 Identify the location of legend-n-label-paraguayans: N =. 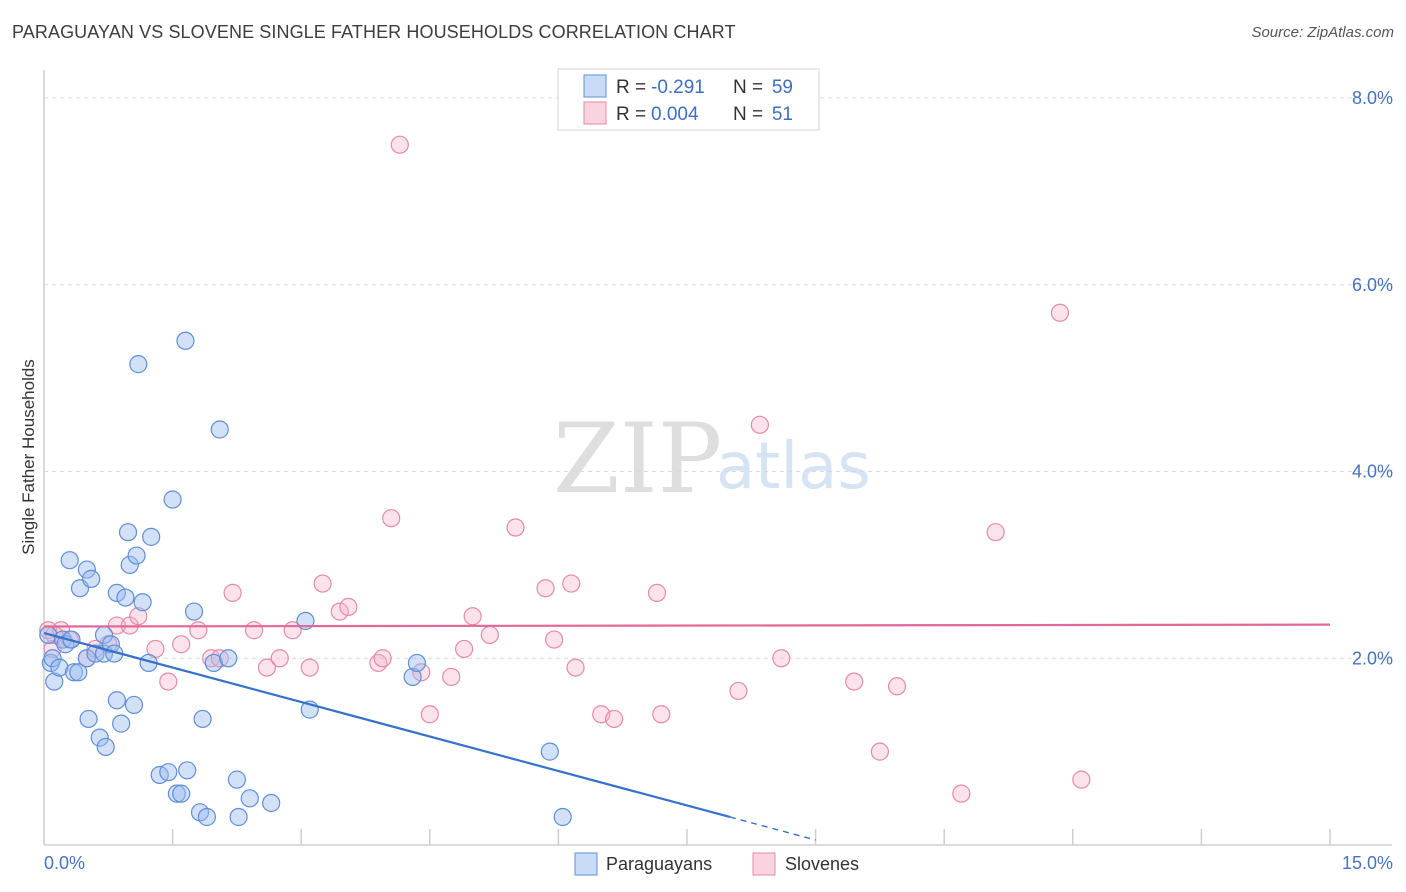
(748, 87).